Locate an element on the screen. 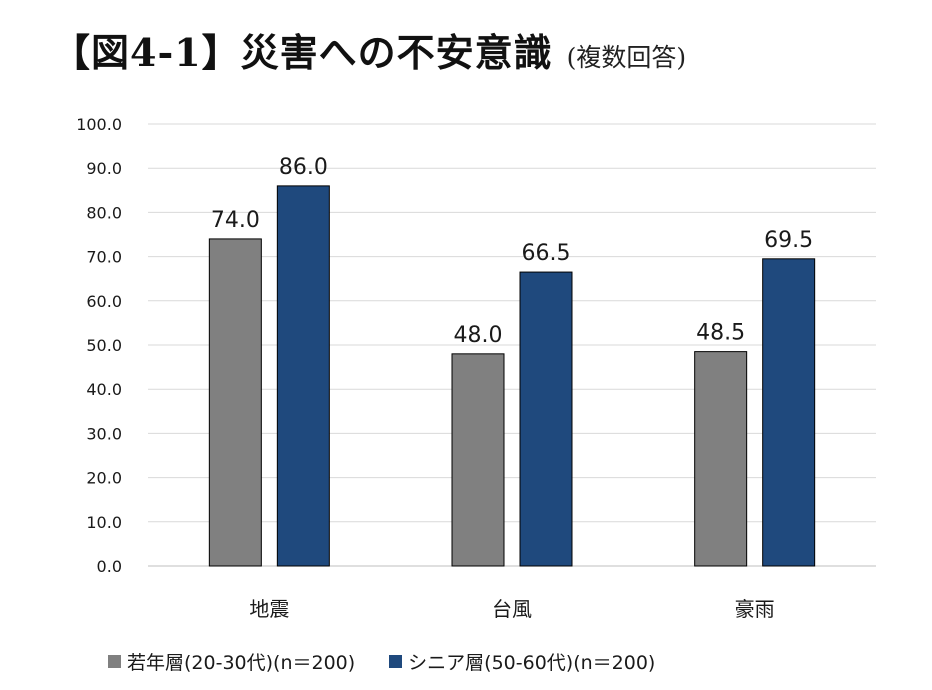  y-tick-label: 20.0 is located at coordinates (104, 478).